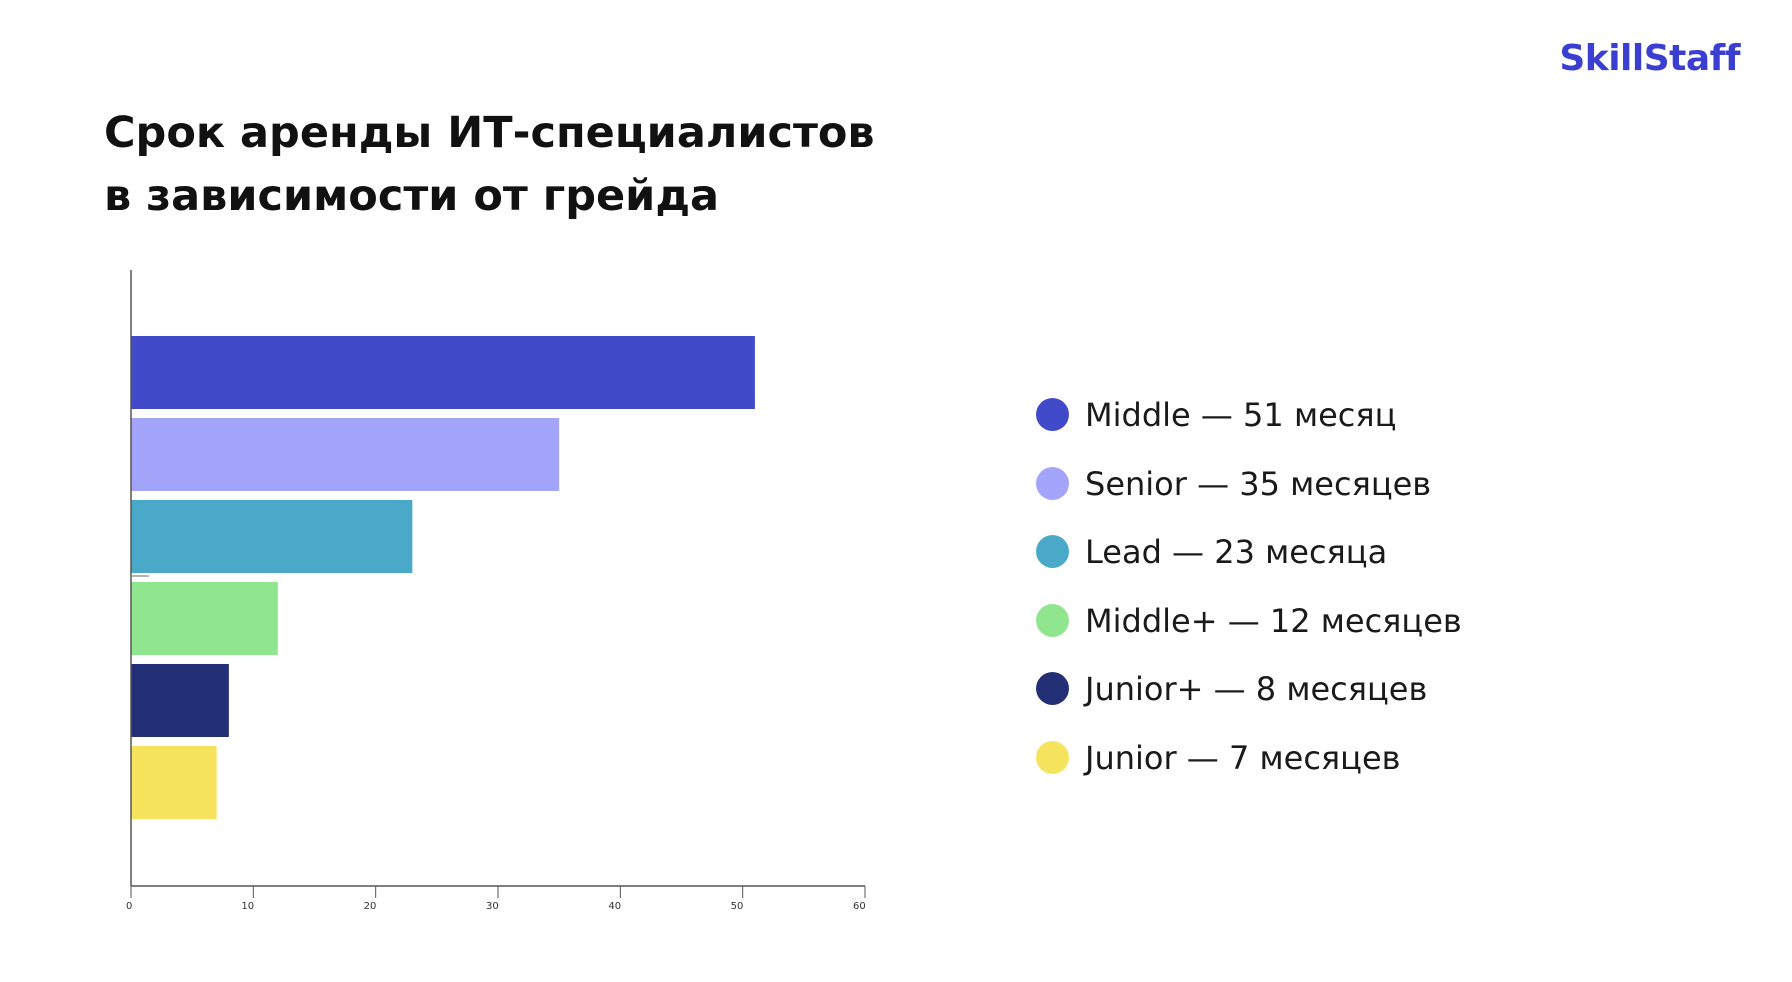 The width and height of the screenshot is (1792, 982). Describe the element at coordinates (370, 906) in the screenshot. I see `x-tick-label: 20` at that location.